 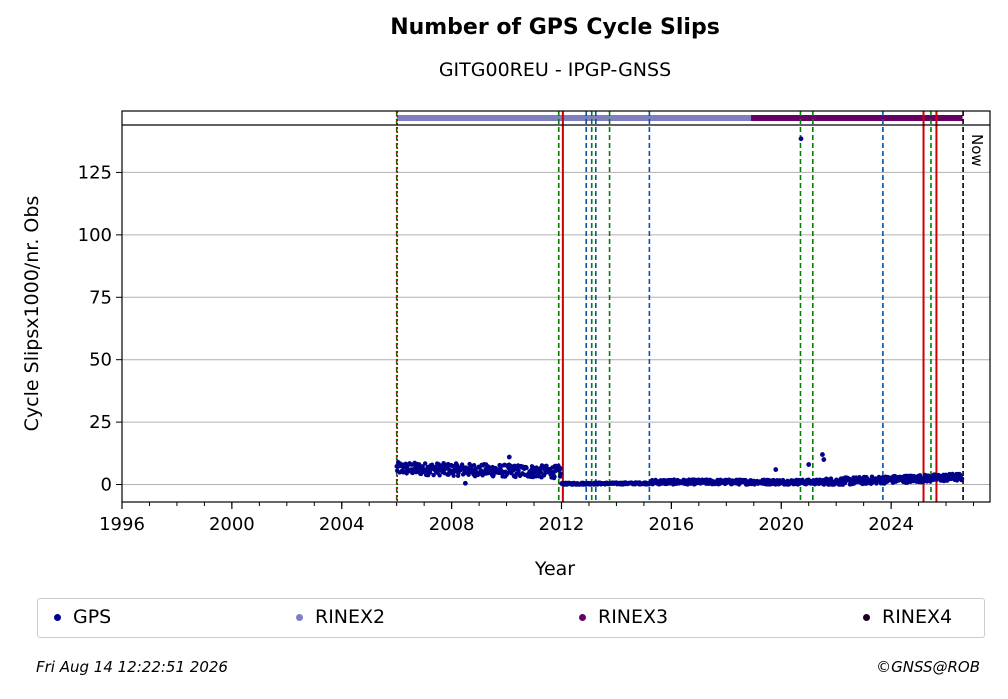 I want to click on x-tick-label: 2016, so click(x=671, y=524).